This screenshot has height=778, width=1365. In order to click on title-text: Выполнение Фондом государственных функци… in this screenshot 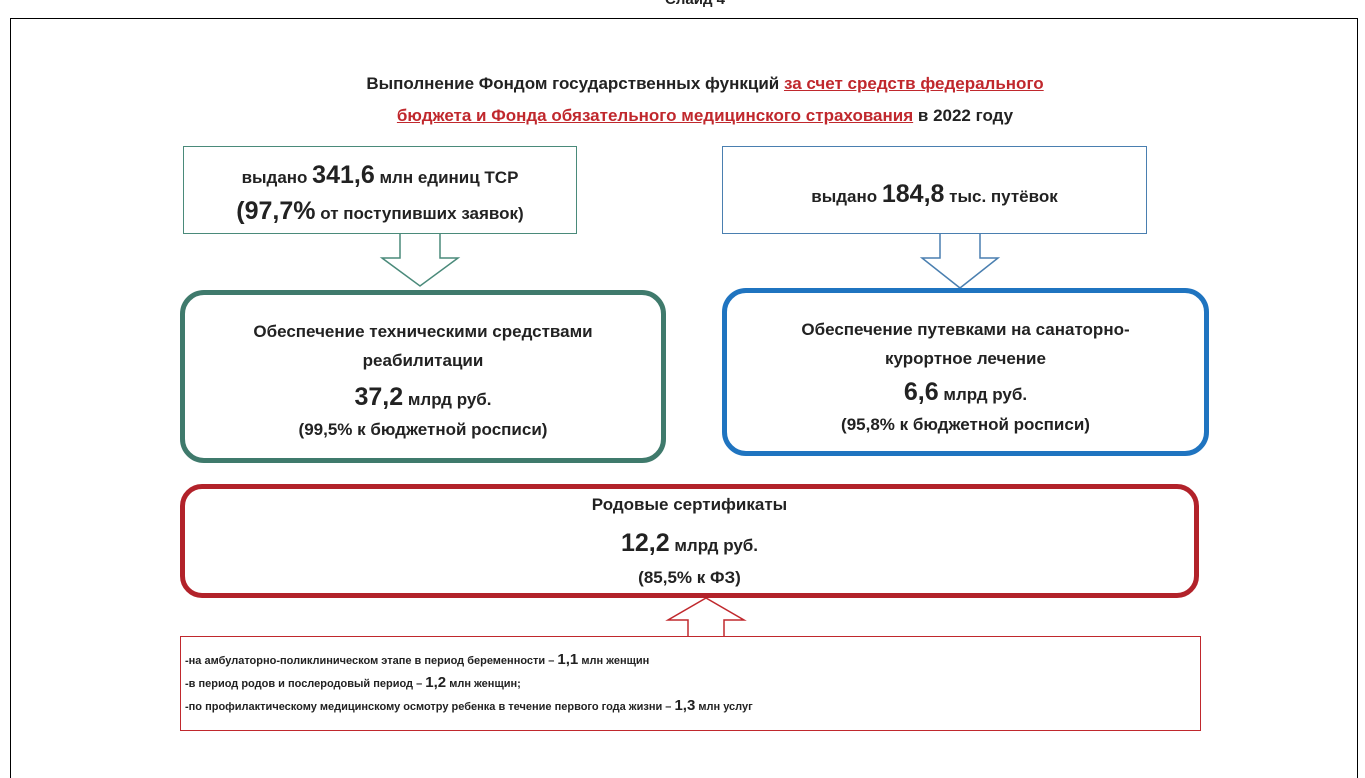, I will do `click(573, 83)`.